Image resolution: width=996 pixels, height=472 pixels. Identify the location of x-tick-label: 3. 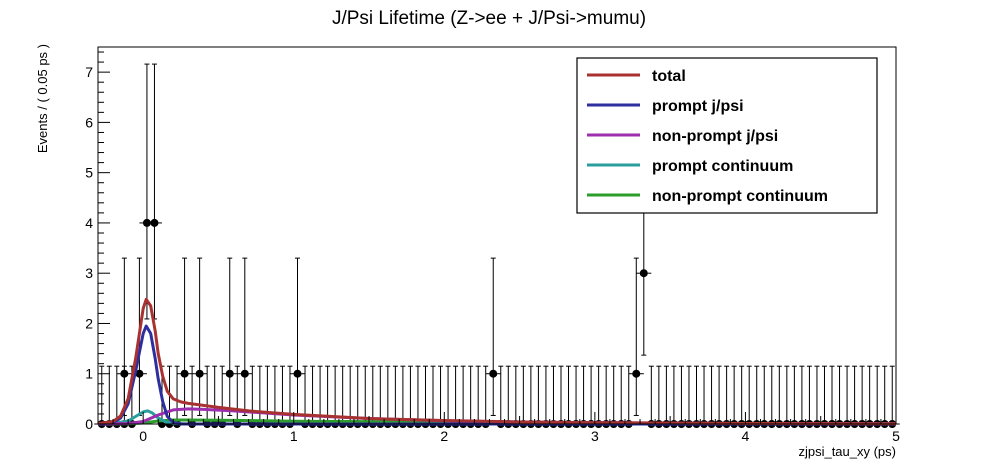
(595, 436).